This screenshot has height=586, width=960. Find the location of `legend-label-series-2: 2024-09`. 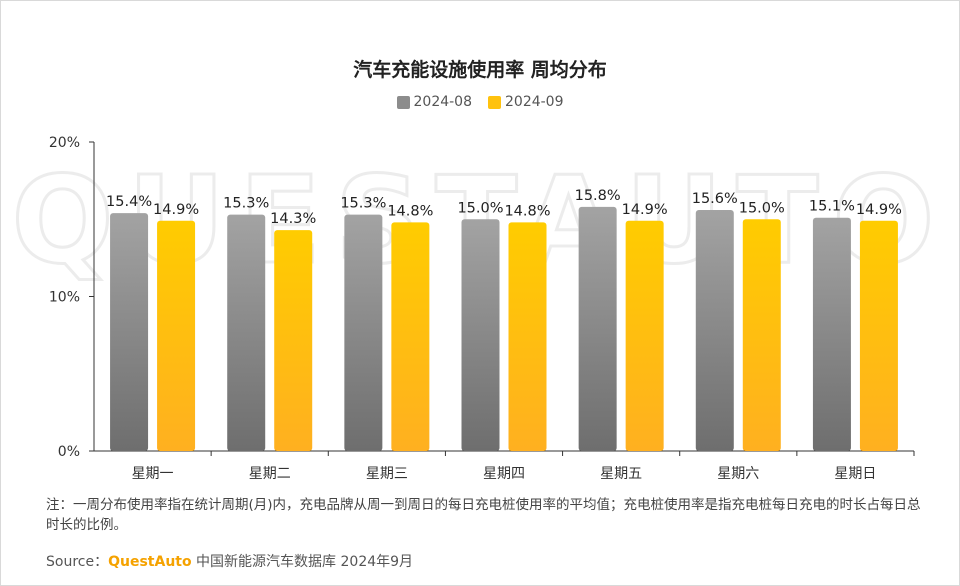

legend-label-series-2: 2024-09 is located at coordinates (534, 102).